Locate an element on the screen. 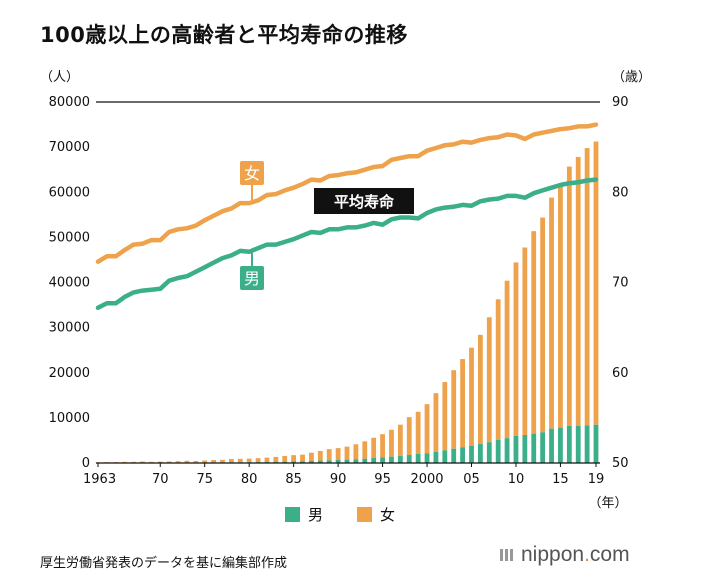  x-tick-label: 90 is located at coordinates (338, 479).